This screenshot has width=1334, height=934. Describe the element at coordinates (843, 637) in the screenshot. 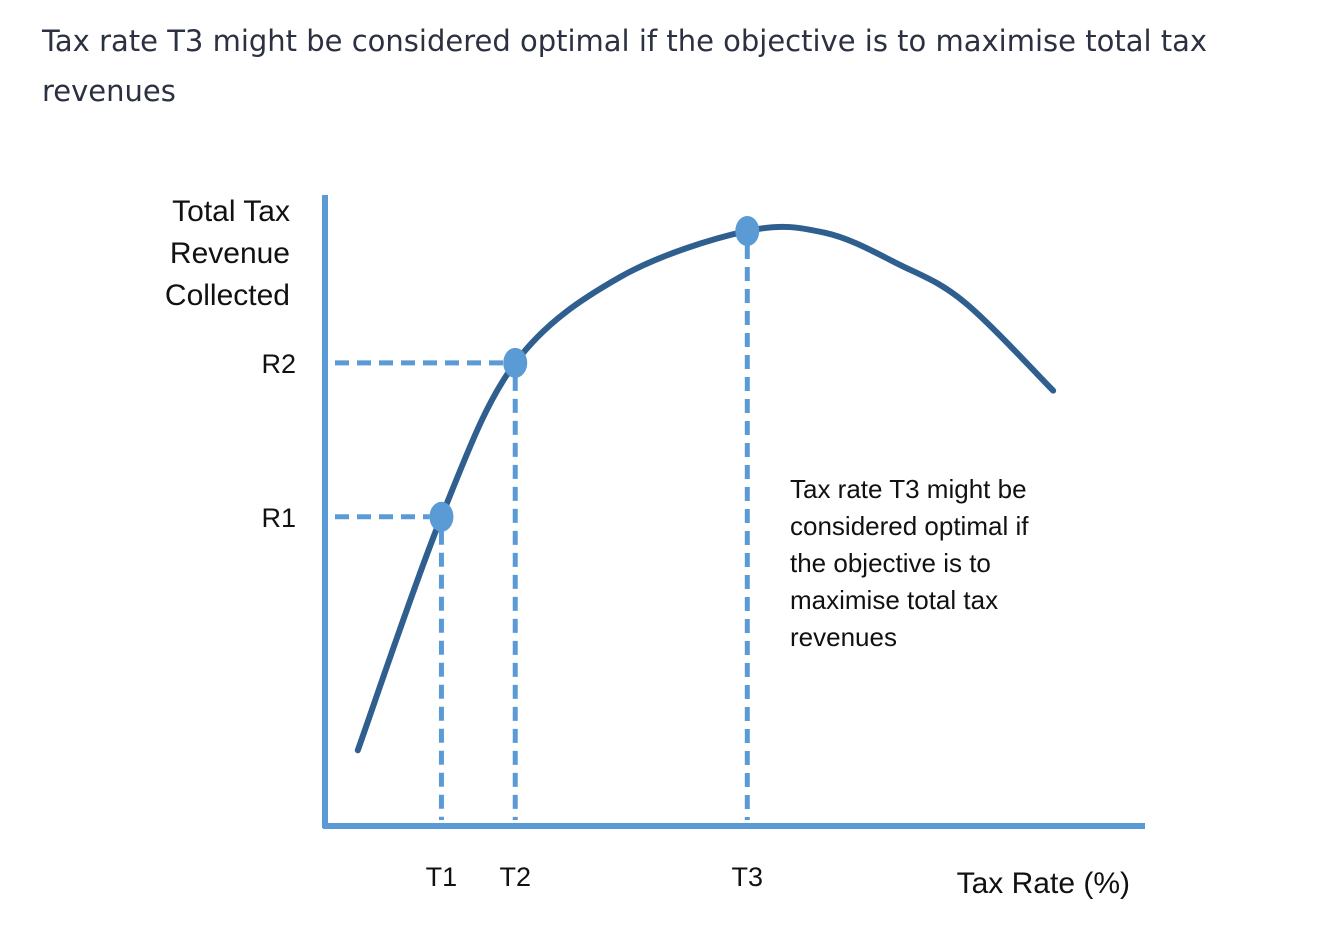

I see `annotation-line: revenues` at that location.